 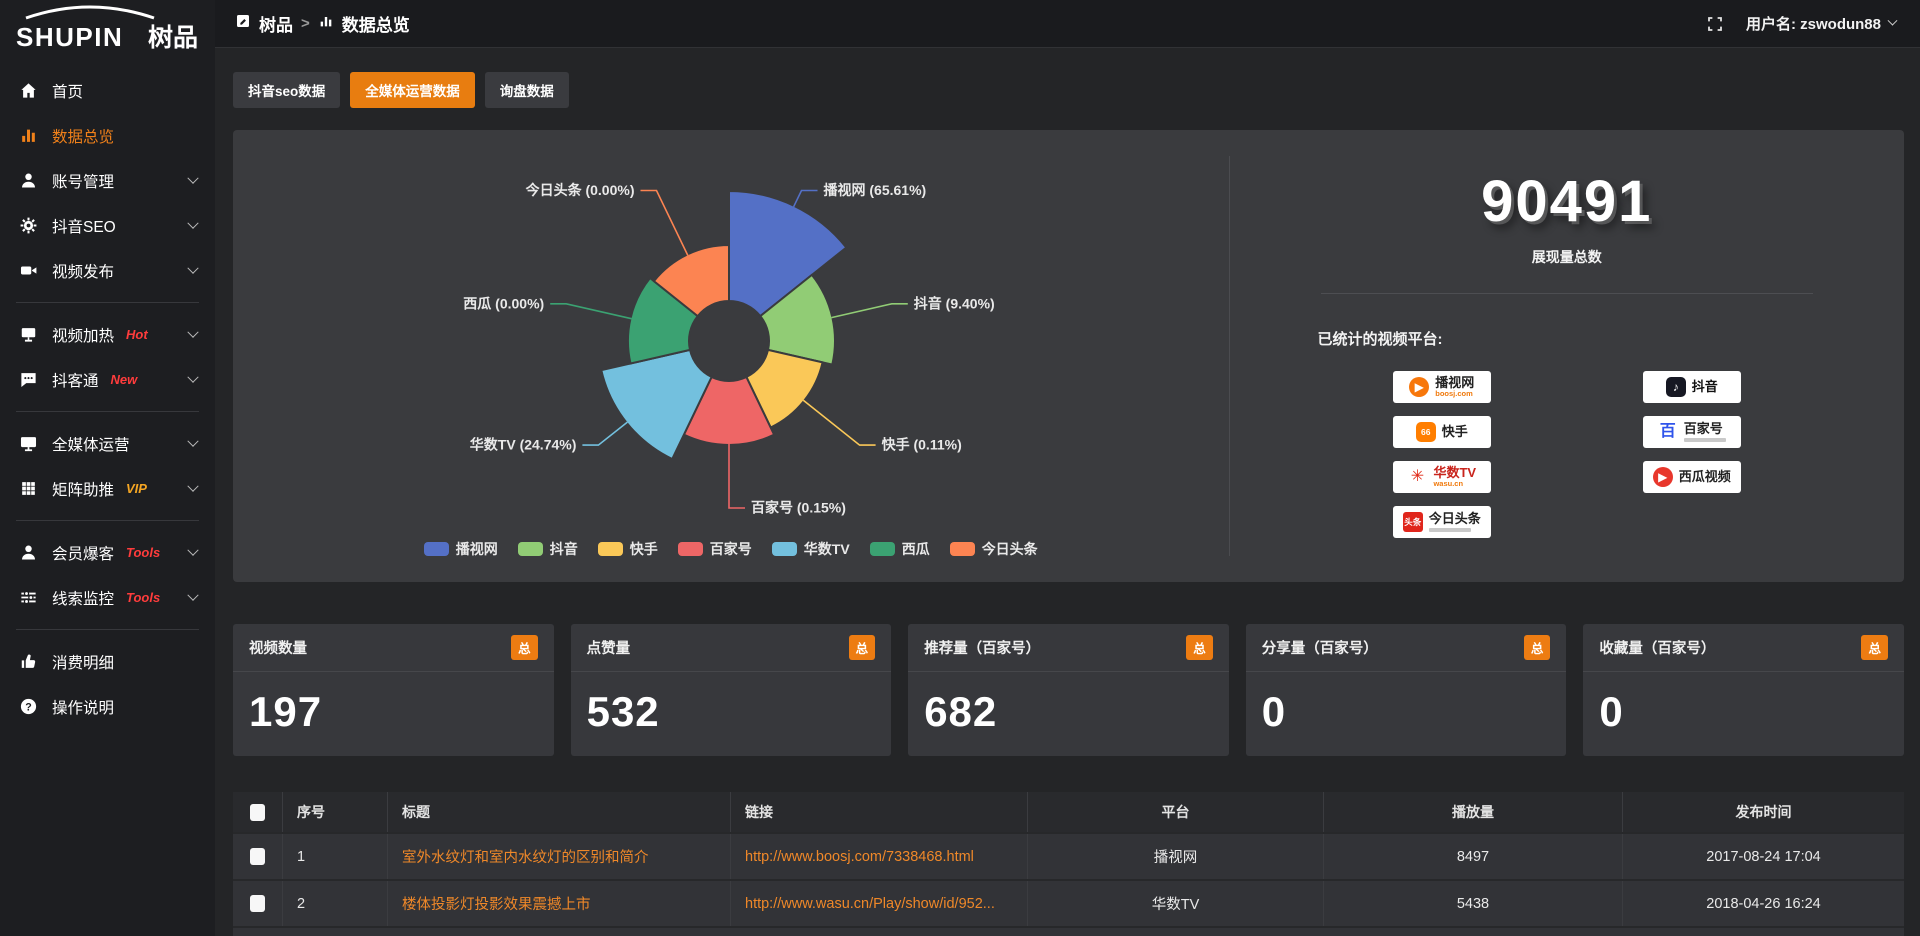 I want to click on sidebar-item-tag: Tools, so click(x=143, y=552).